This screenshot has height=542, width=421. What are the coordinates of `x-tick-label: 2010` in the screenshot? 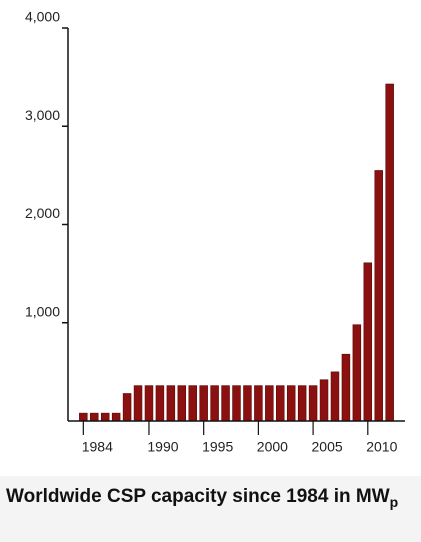 It's located at (381, 447).